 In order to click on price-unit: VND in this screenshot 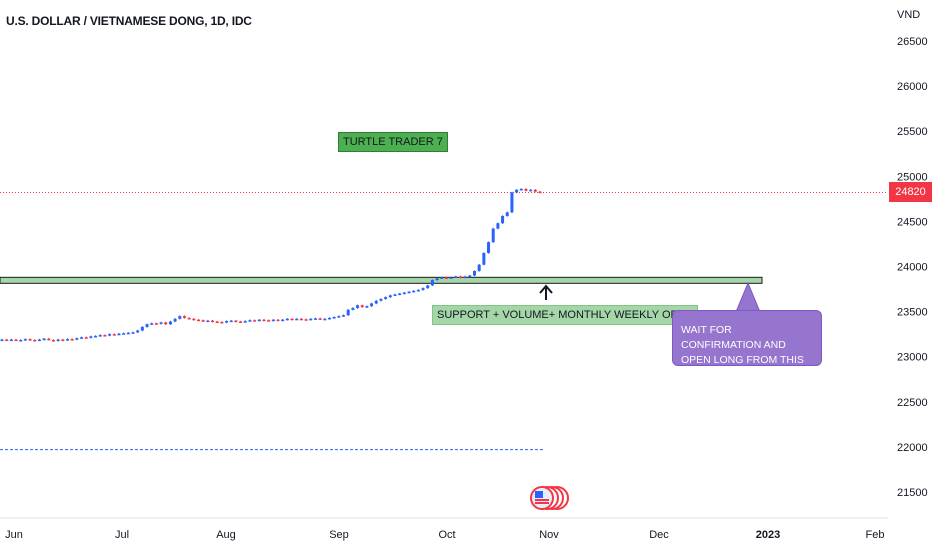, I will do `click(909, 15)`.